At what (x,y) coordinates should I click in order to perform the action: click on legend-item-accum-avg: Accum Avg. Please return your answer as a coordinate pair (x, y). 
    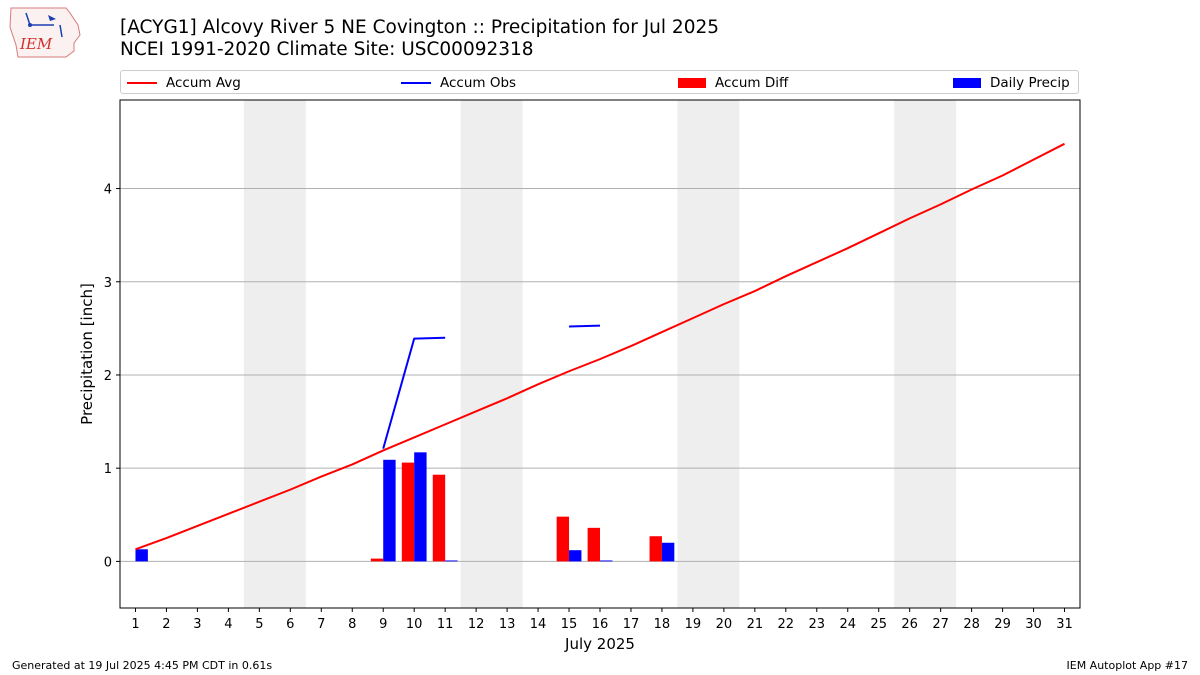
    Looking at the image, I should click on (184, 83).